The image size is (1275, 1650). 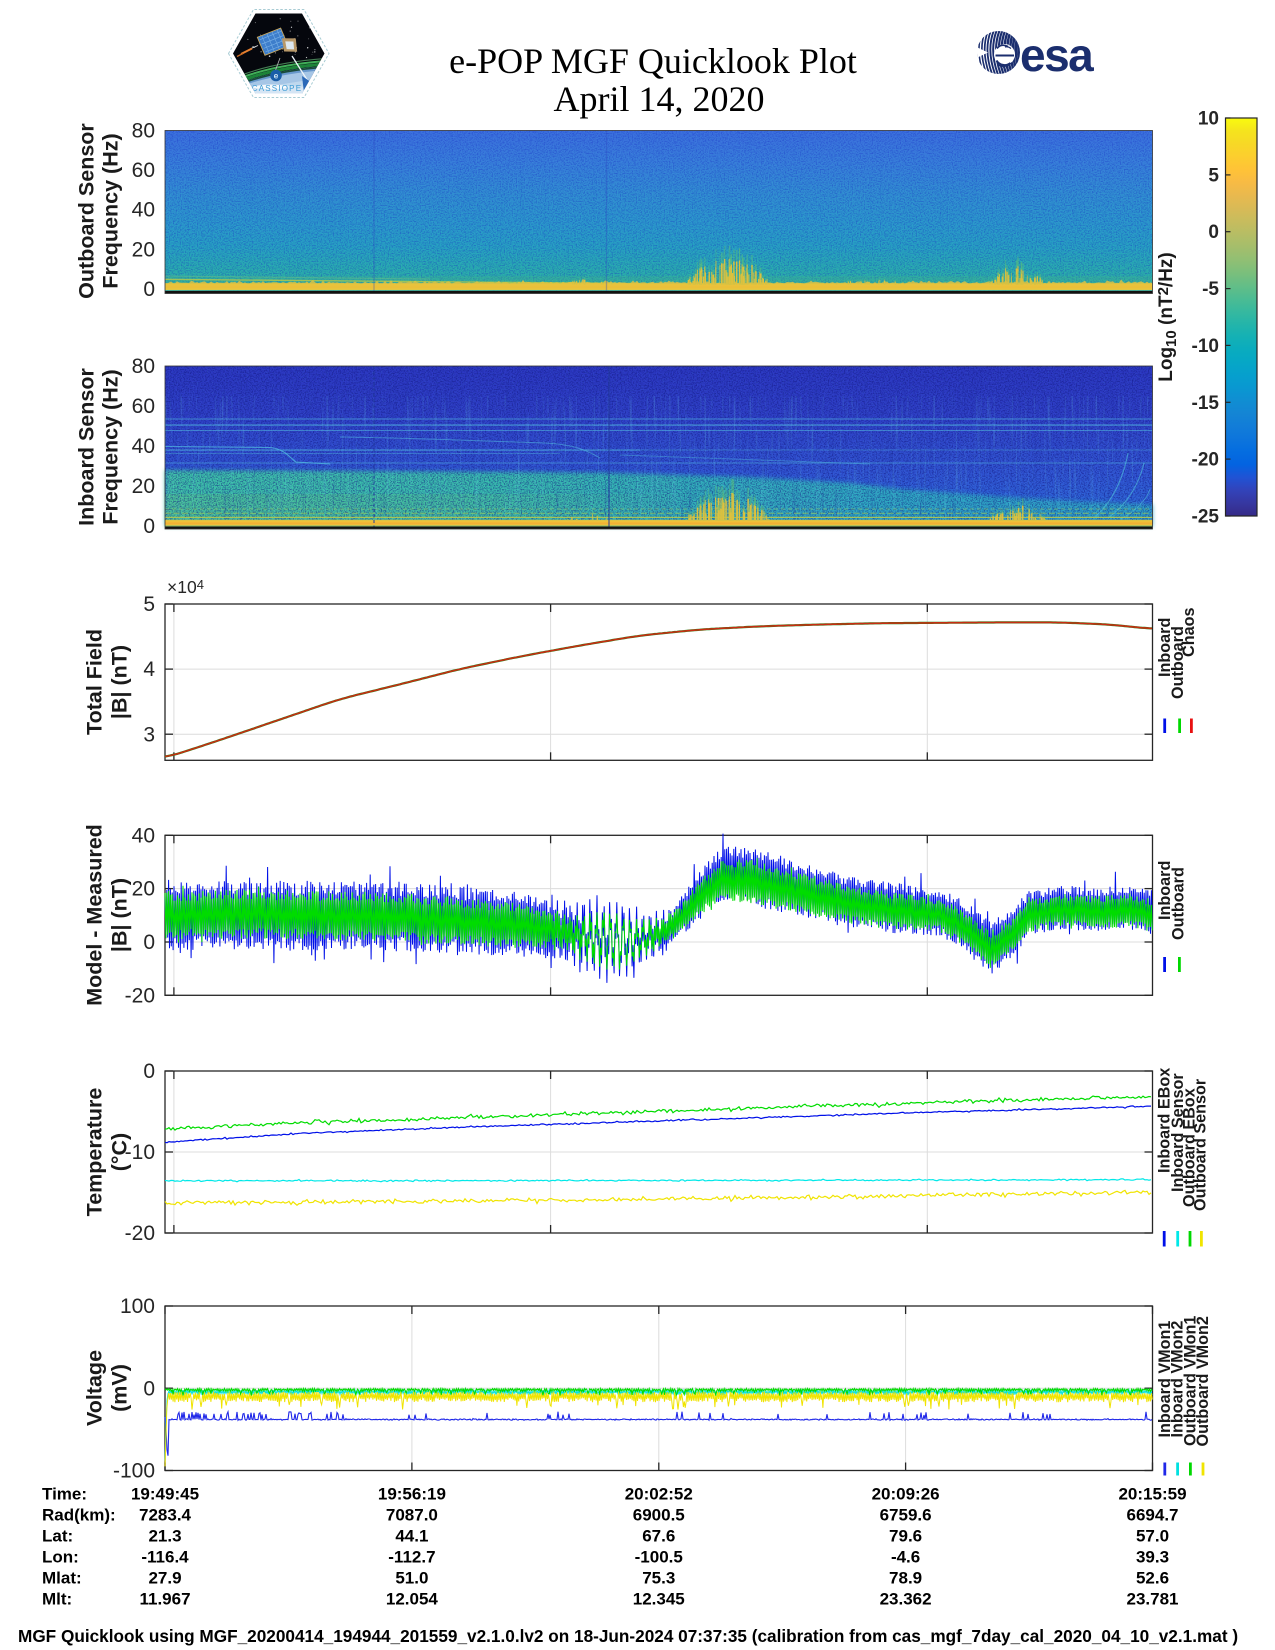 I want to click on svg-text: 44.1, so click(x=411, y=1536).